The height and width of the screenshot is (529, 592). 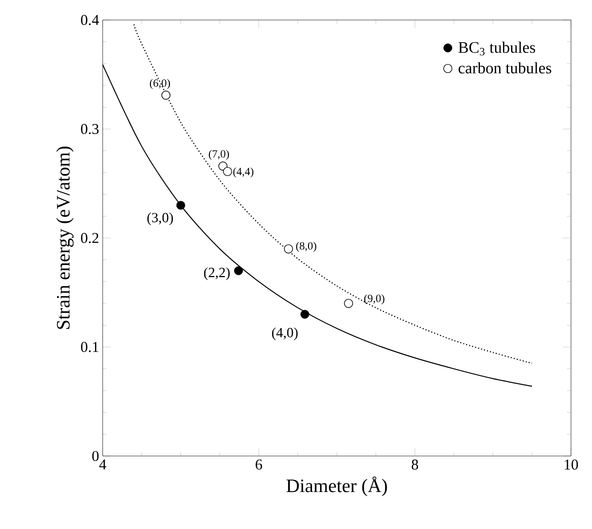 I want to click on y-axis-title: Strain energy (eV/atom), so click(x=65, y=237).